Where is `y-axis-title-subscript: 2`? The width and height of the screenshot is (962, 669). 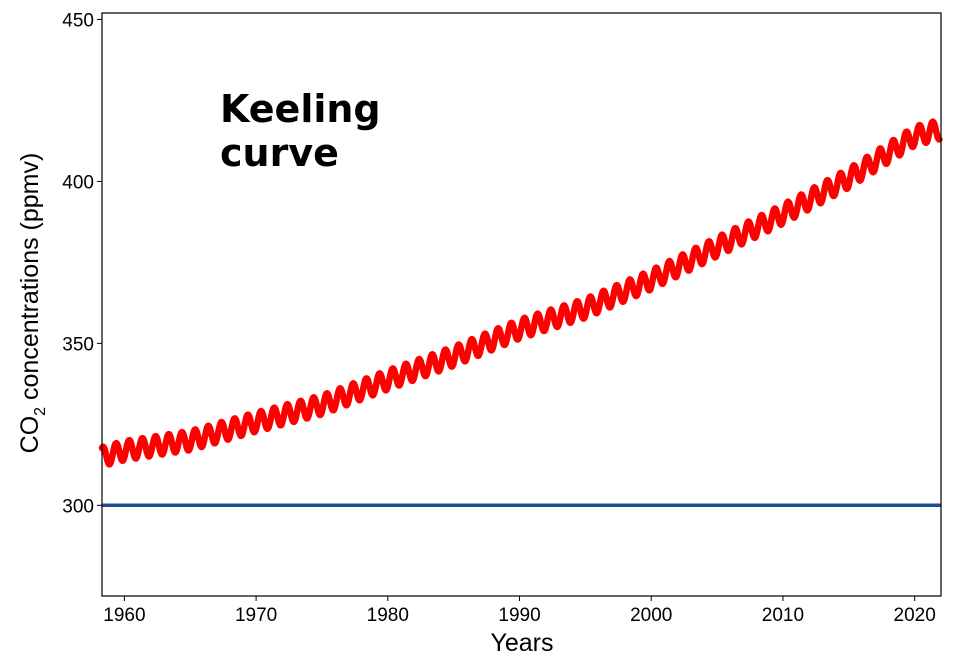
y-axis-title-subscript: 2 is located at coordinates (40, 411).